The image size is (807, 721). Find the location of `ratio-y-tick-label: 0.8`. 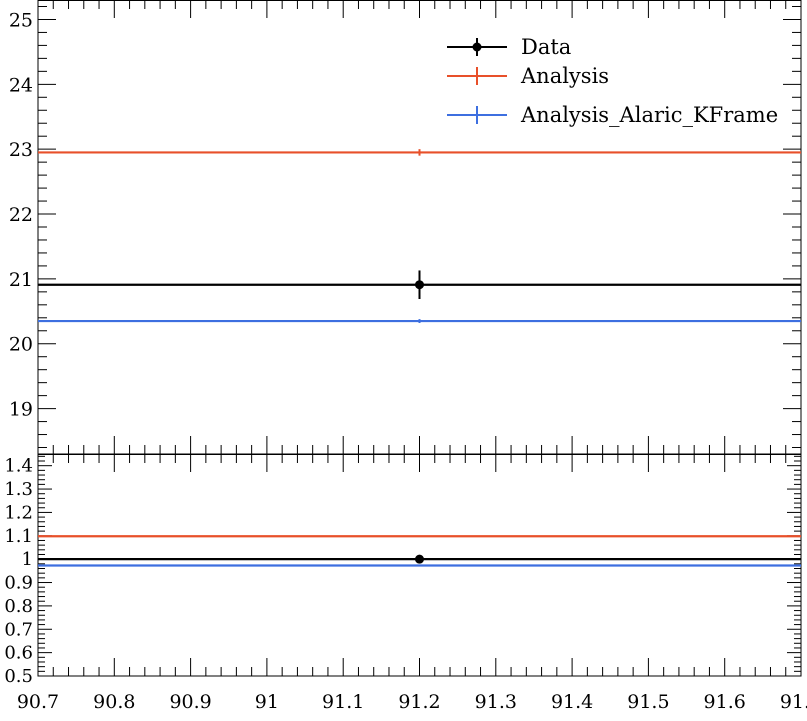

ratio-y-tick-label: 0.8 is located at coordinates (18, 606).